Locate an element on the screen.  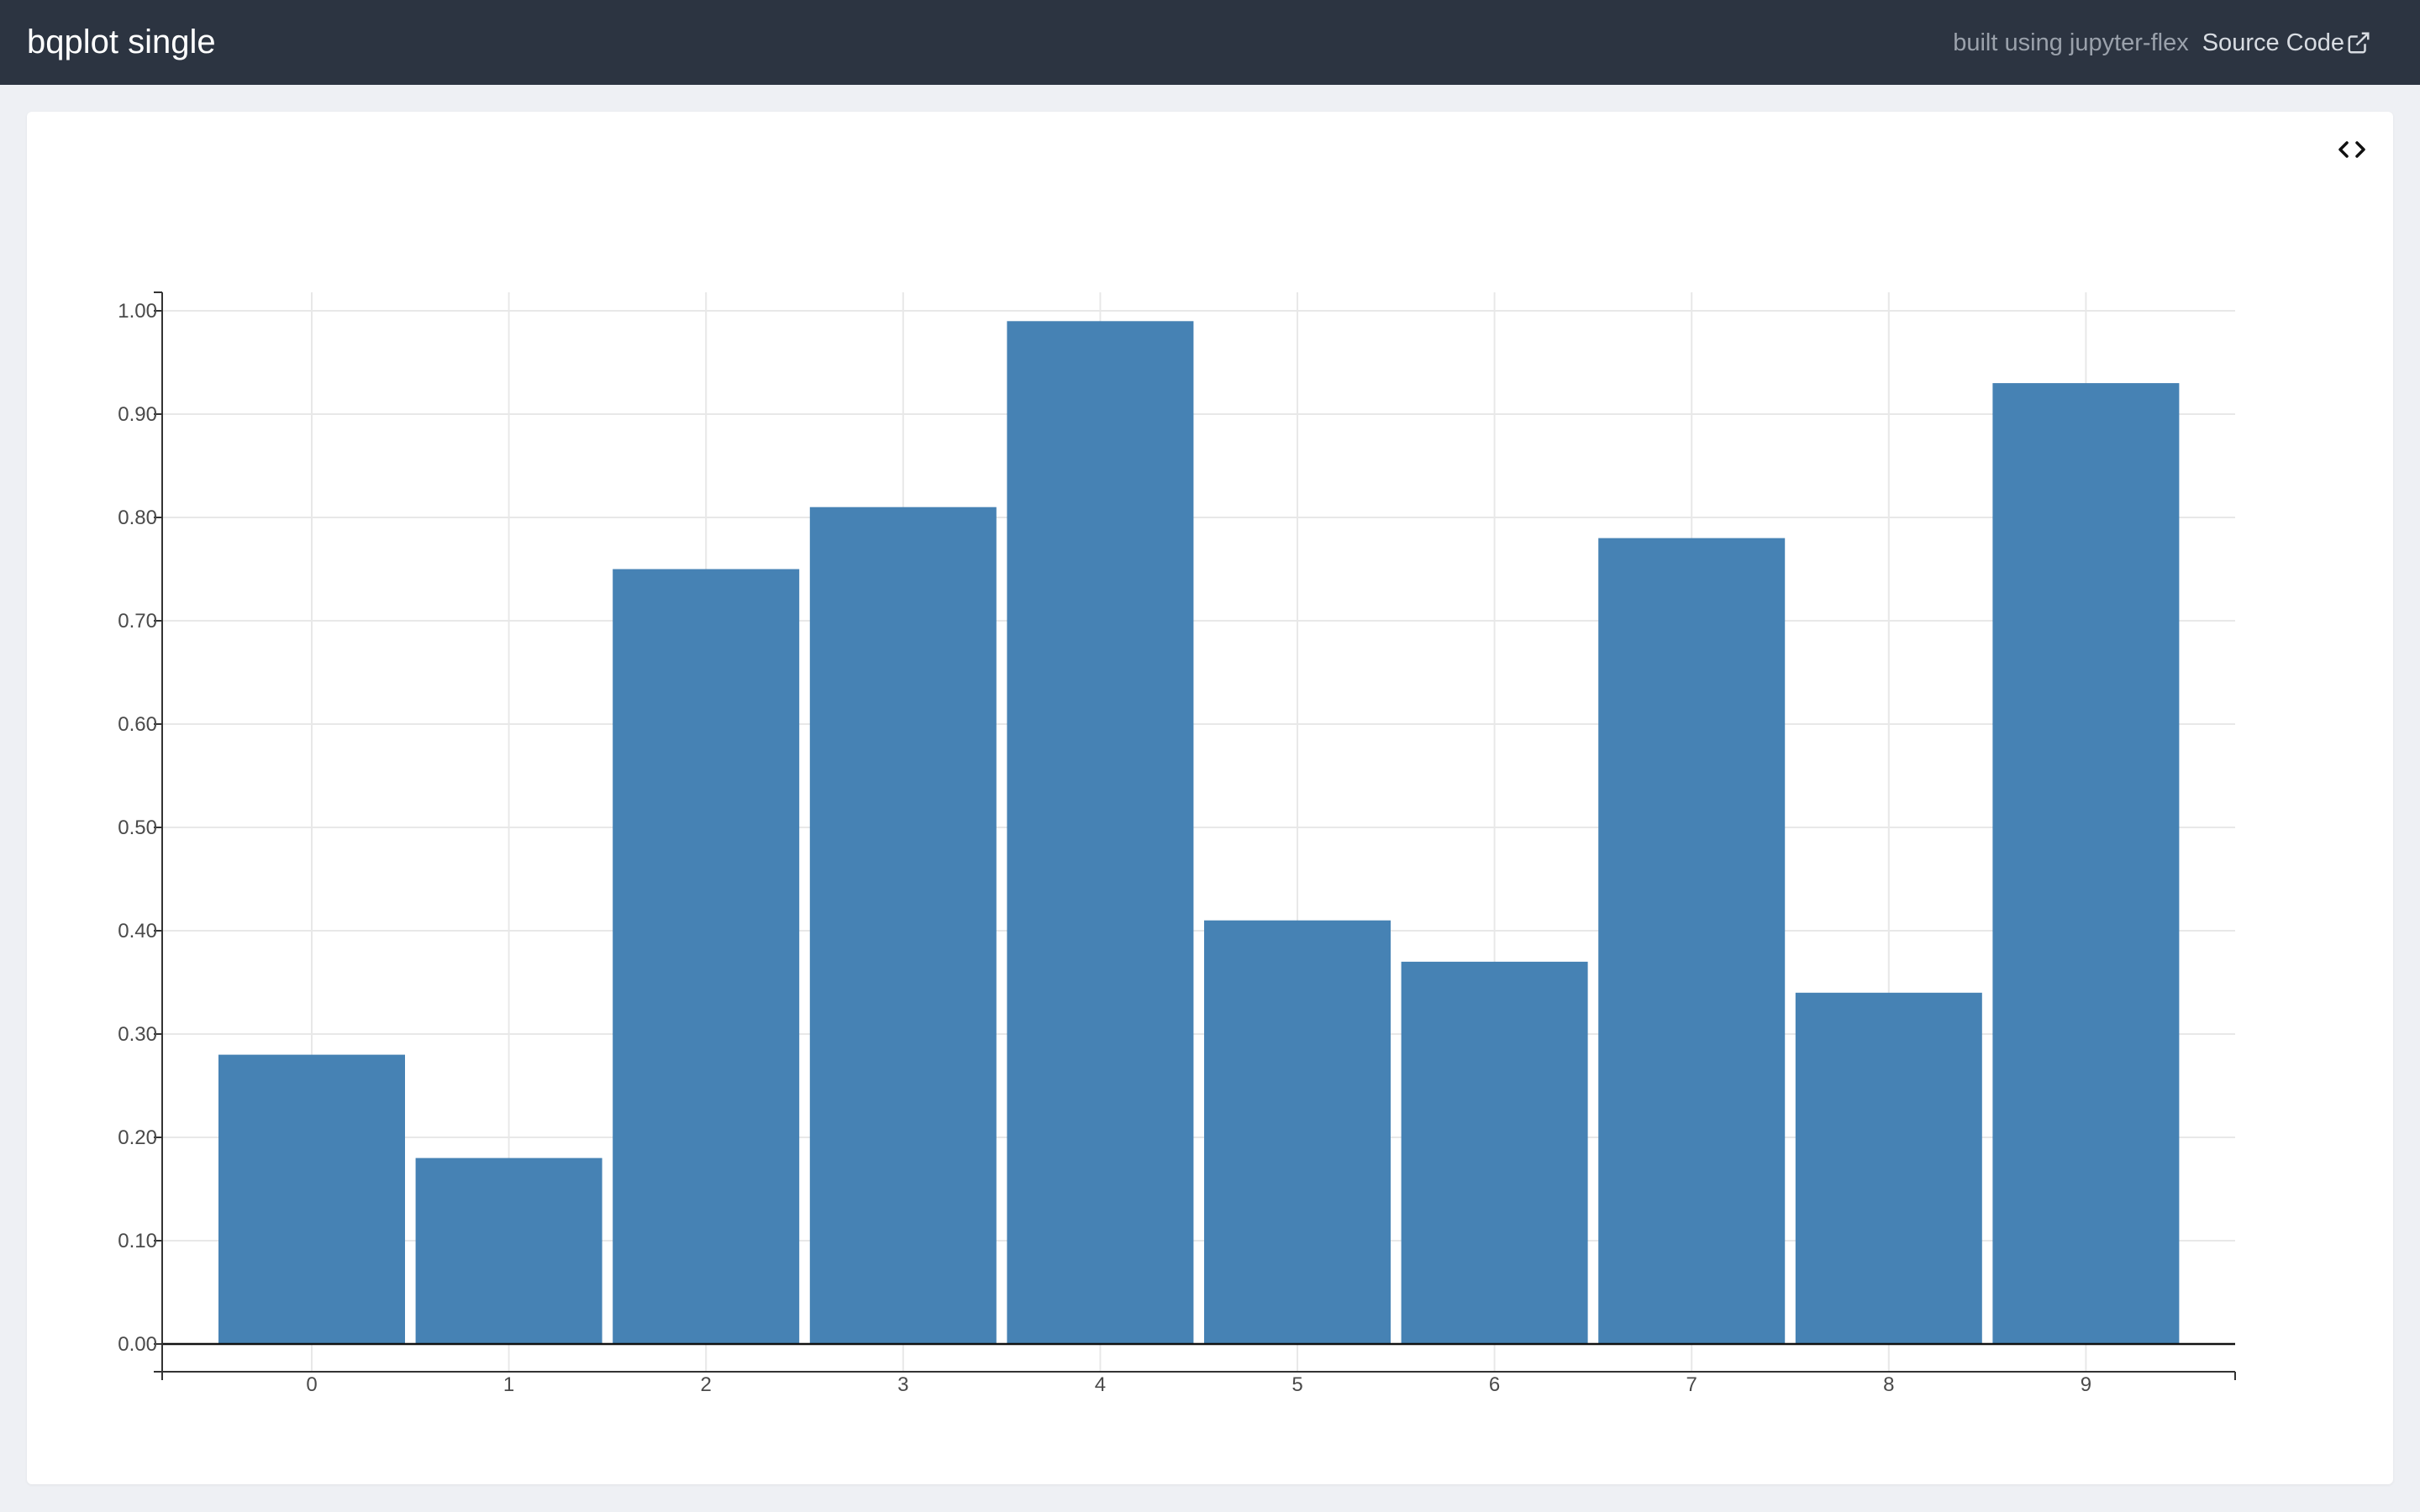
x-tick-label: 9 is located at coordinates (2086, 1384).